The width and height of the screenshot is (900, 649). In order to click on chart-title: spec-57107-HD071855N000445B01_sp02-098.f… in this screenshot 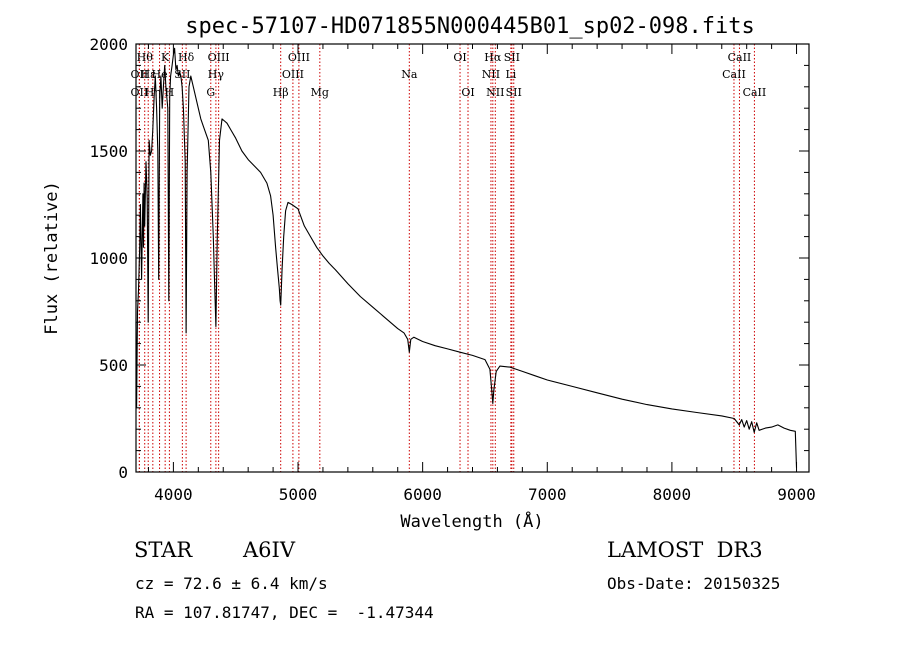, I will do `click(470, 26)`.